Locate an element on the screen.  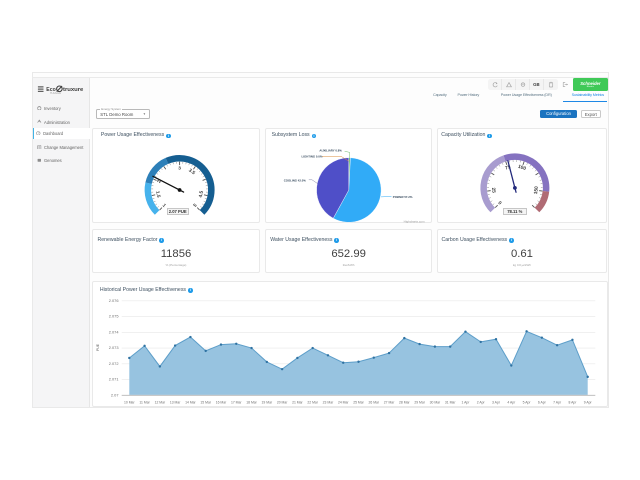
svg-text: 25 is located at coordinates (493, 190).